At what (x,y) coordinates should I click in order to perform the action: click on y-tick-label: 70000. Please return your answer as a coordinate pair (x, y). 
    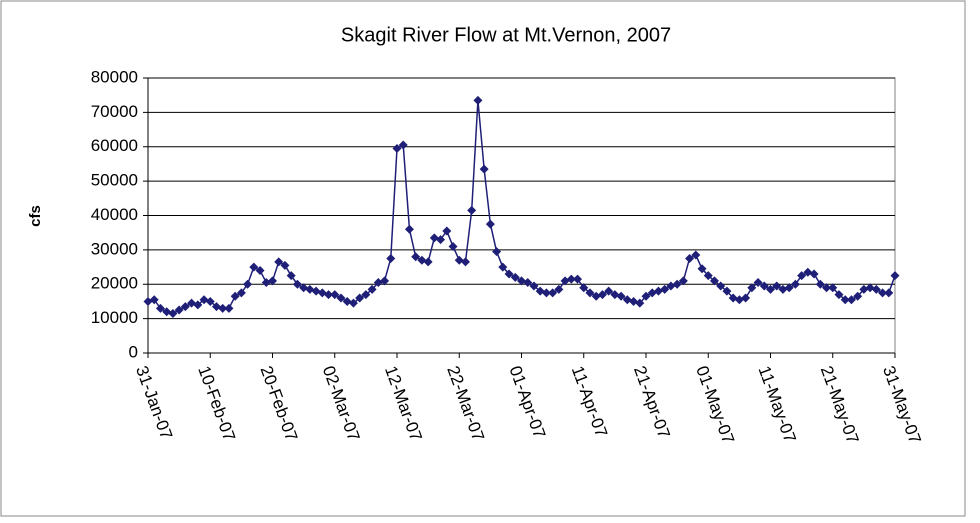
    Looking at the image, I should click on (114, 111).